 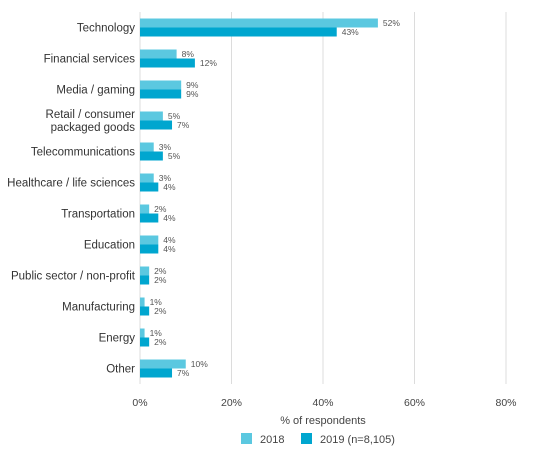 I want to click on category-label-line: Technology, so click(x=106, y=29).